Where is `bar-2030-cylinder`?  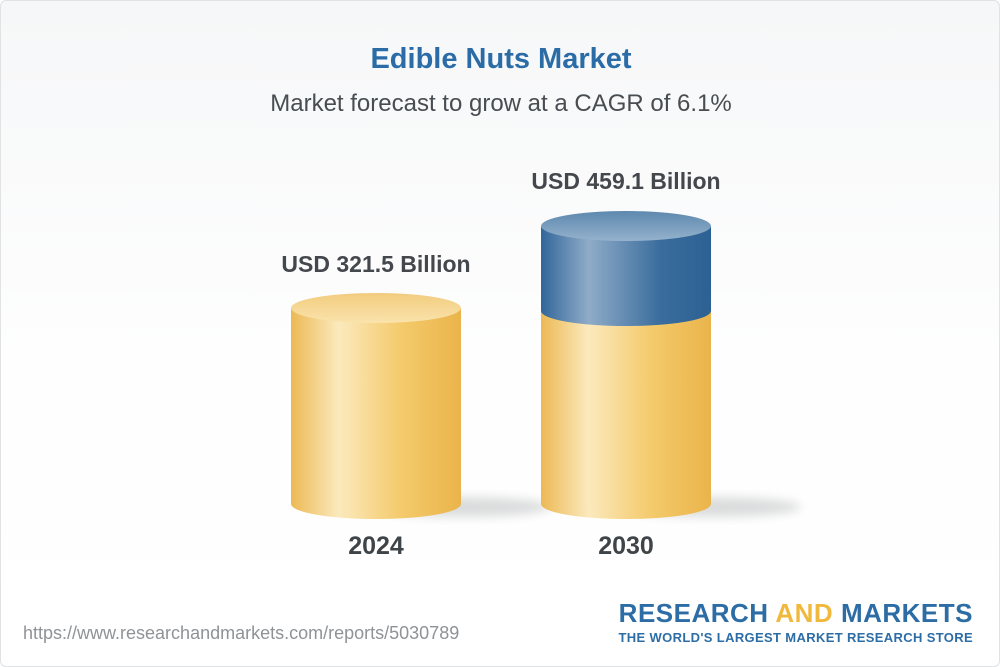 bar-2030-cylinder is located at coordinates (626, 365).